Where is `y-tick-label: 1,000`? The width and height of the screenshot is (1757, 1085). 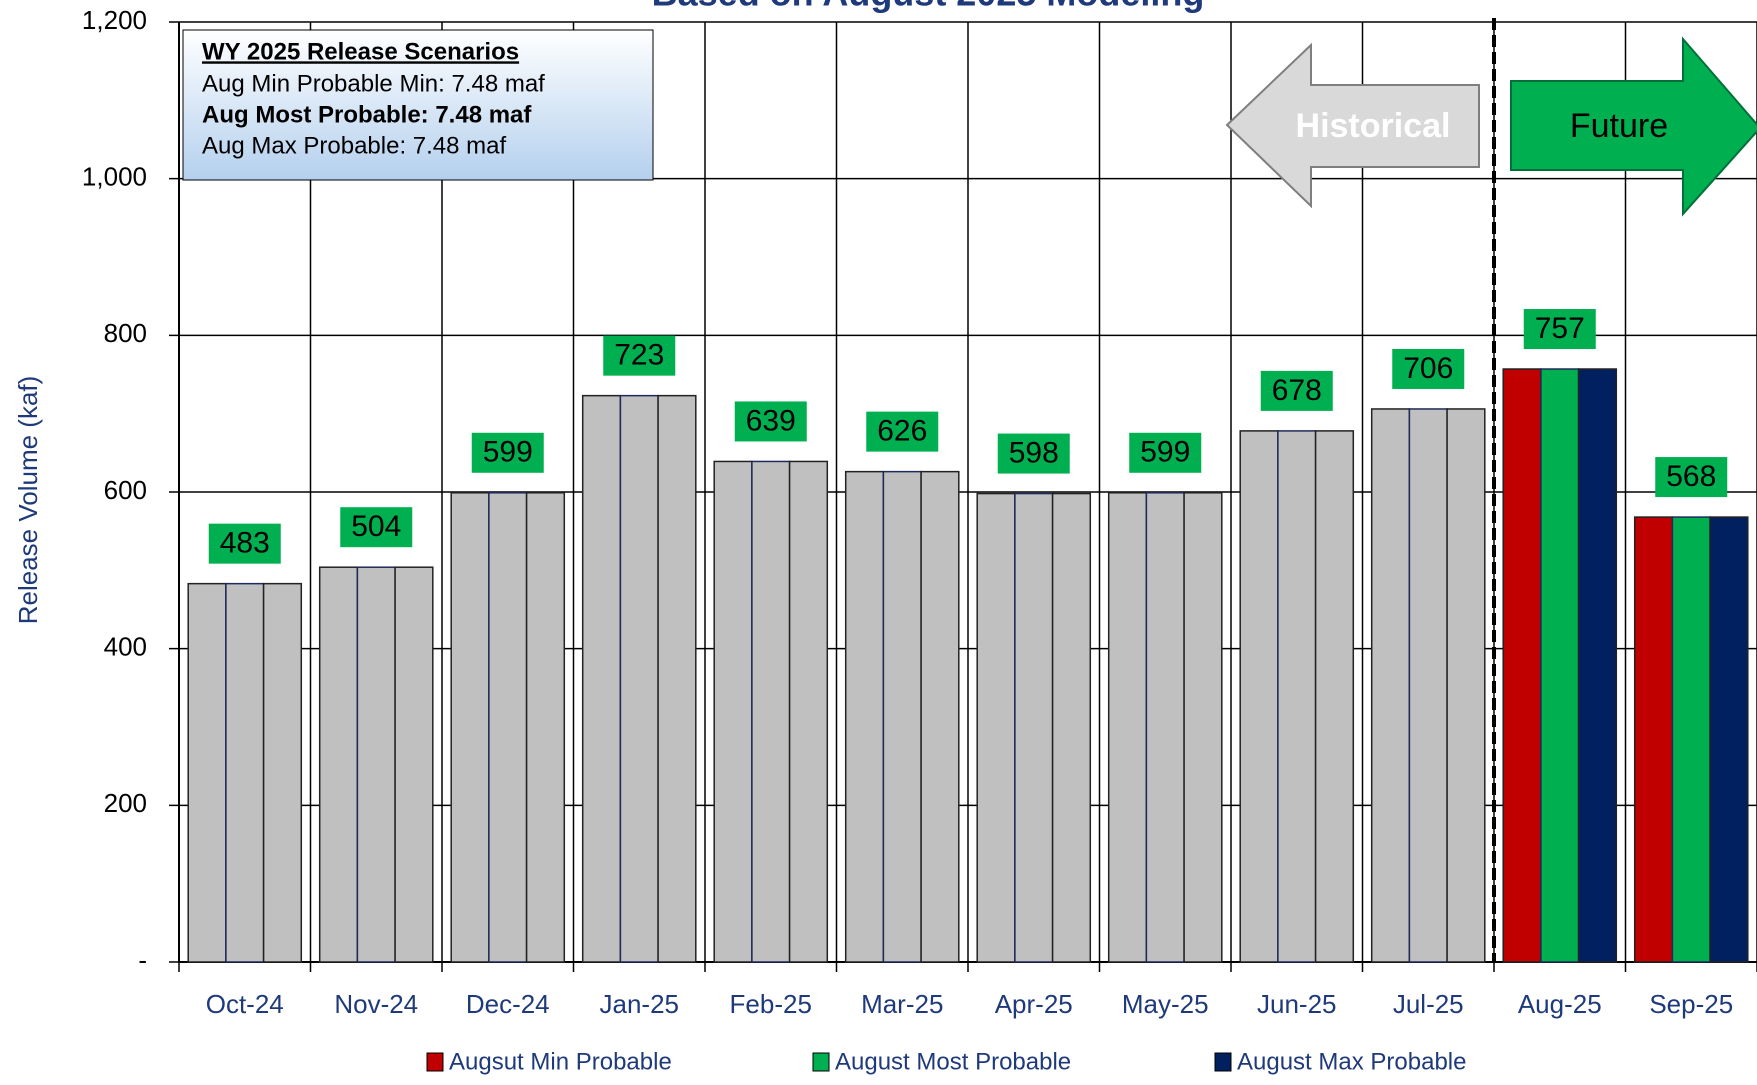
y-tick-label: 1,000 is located at coordinates (114, 177).